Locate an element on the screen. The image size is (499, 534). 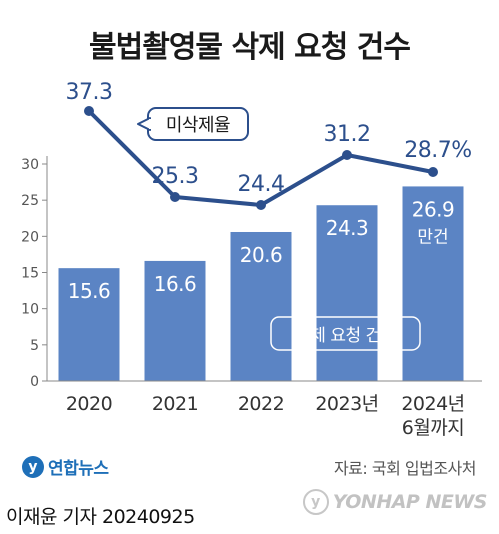
rate-series-name: 미삭제율 is located at coordinates (198, 125).